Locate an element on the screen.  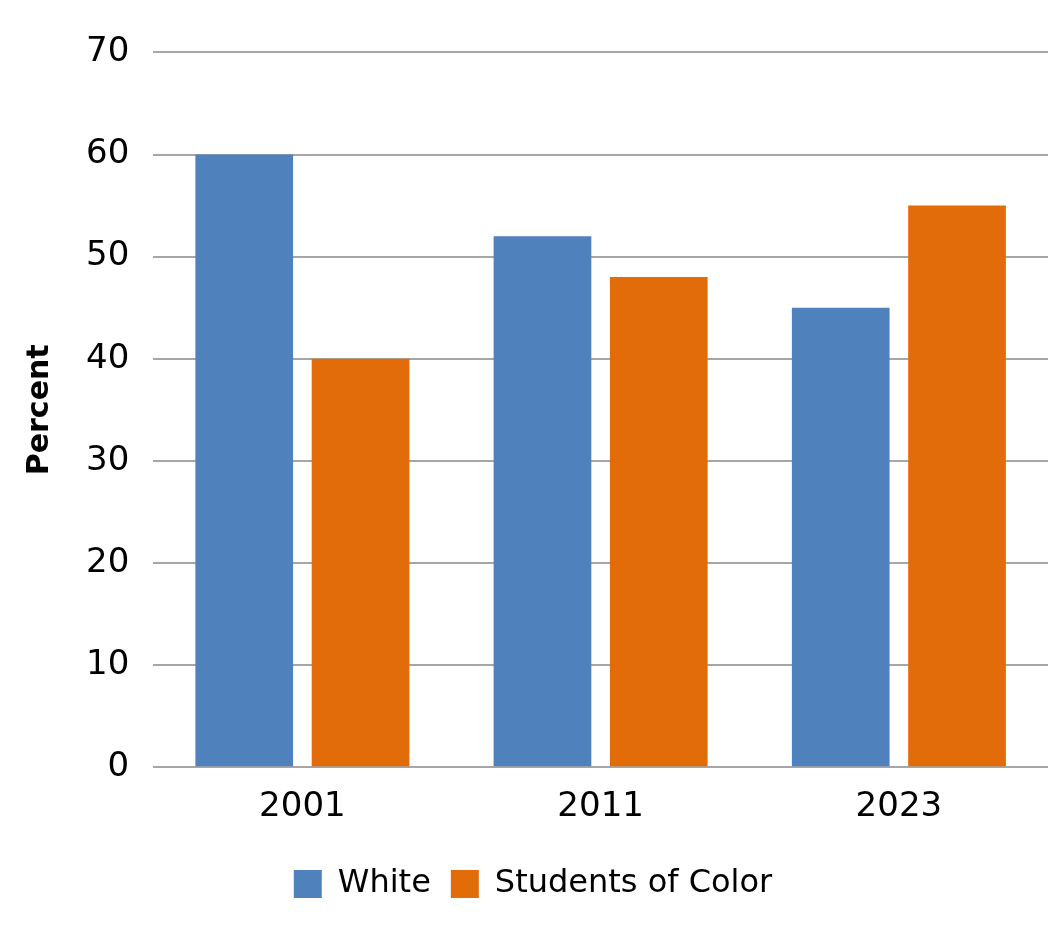
y-tick-label: 60 is located at coordinates (108, 151).